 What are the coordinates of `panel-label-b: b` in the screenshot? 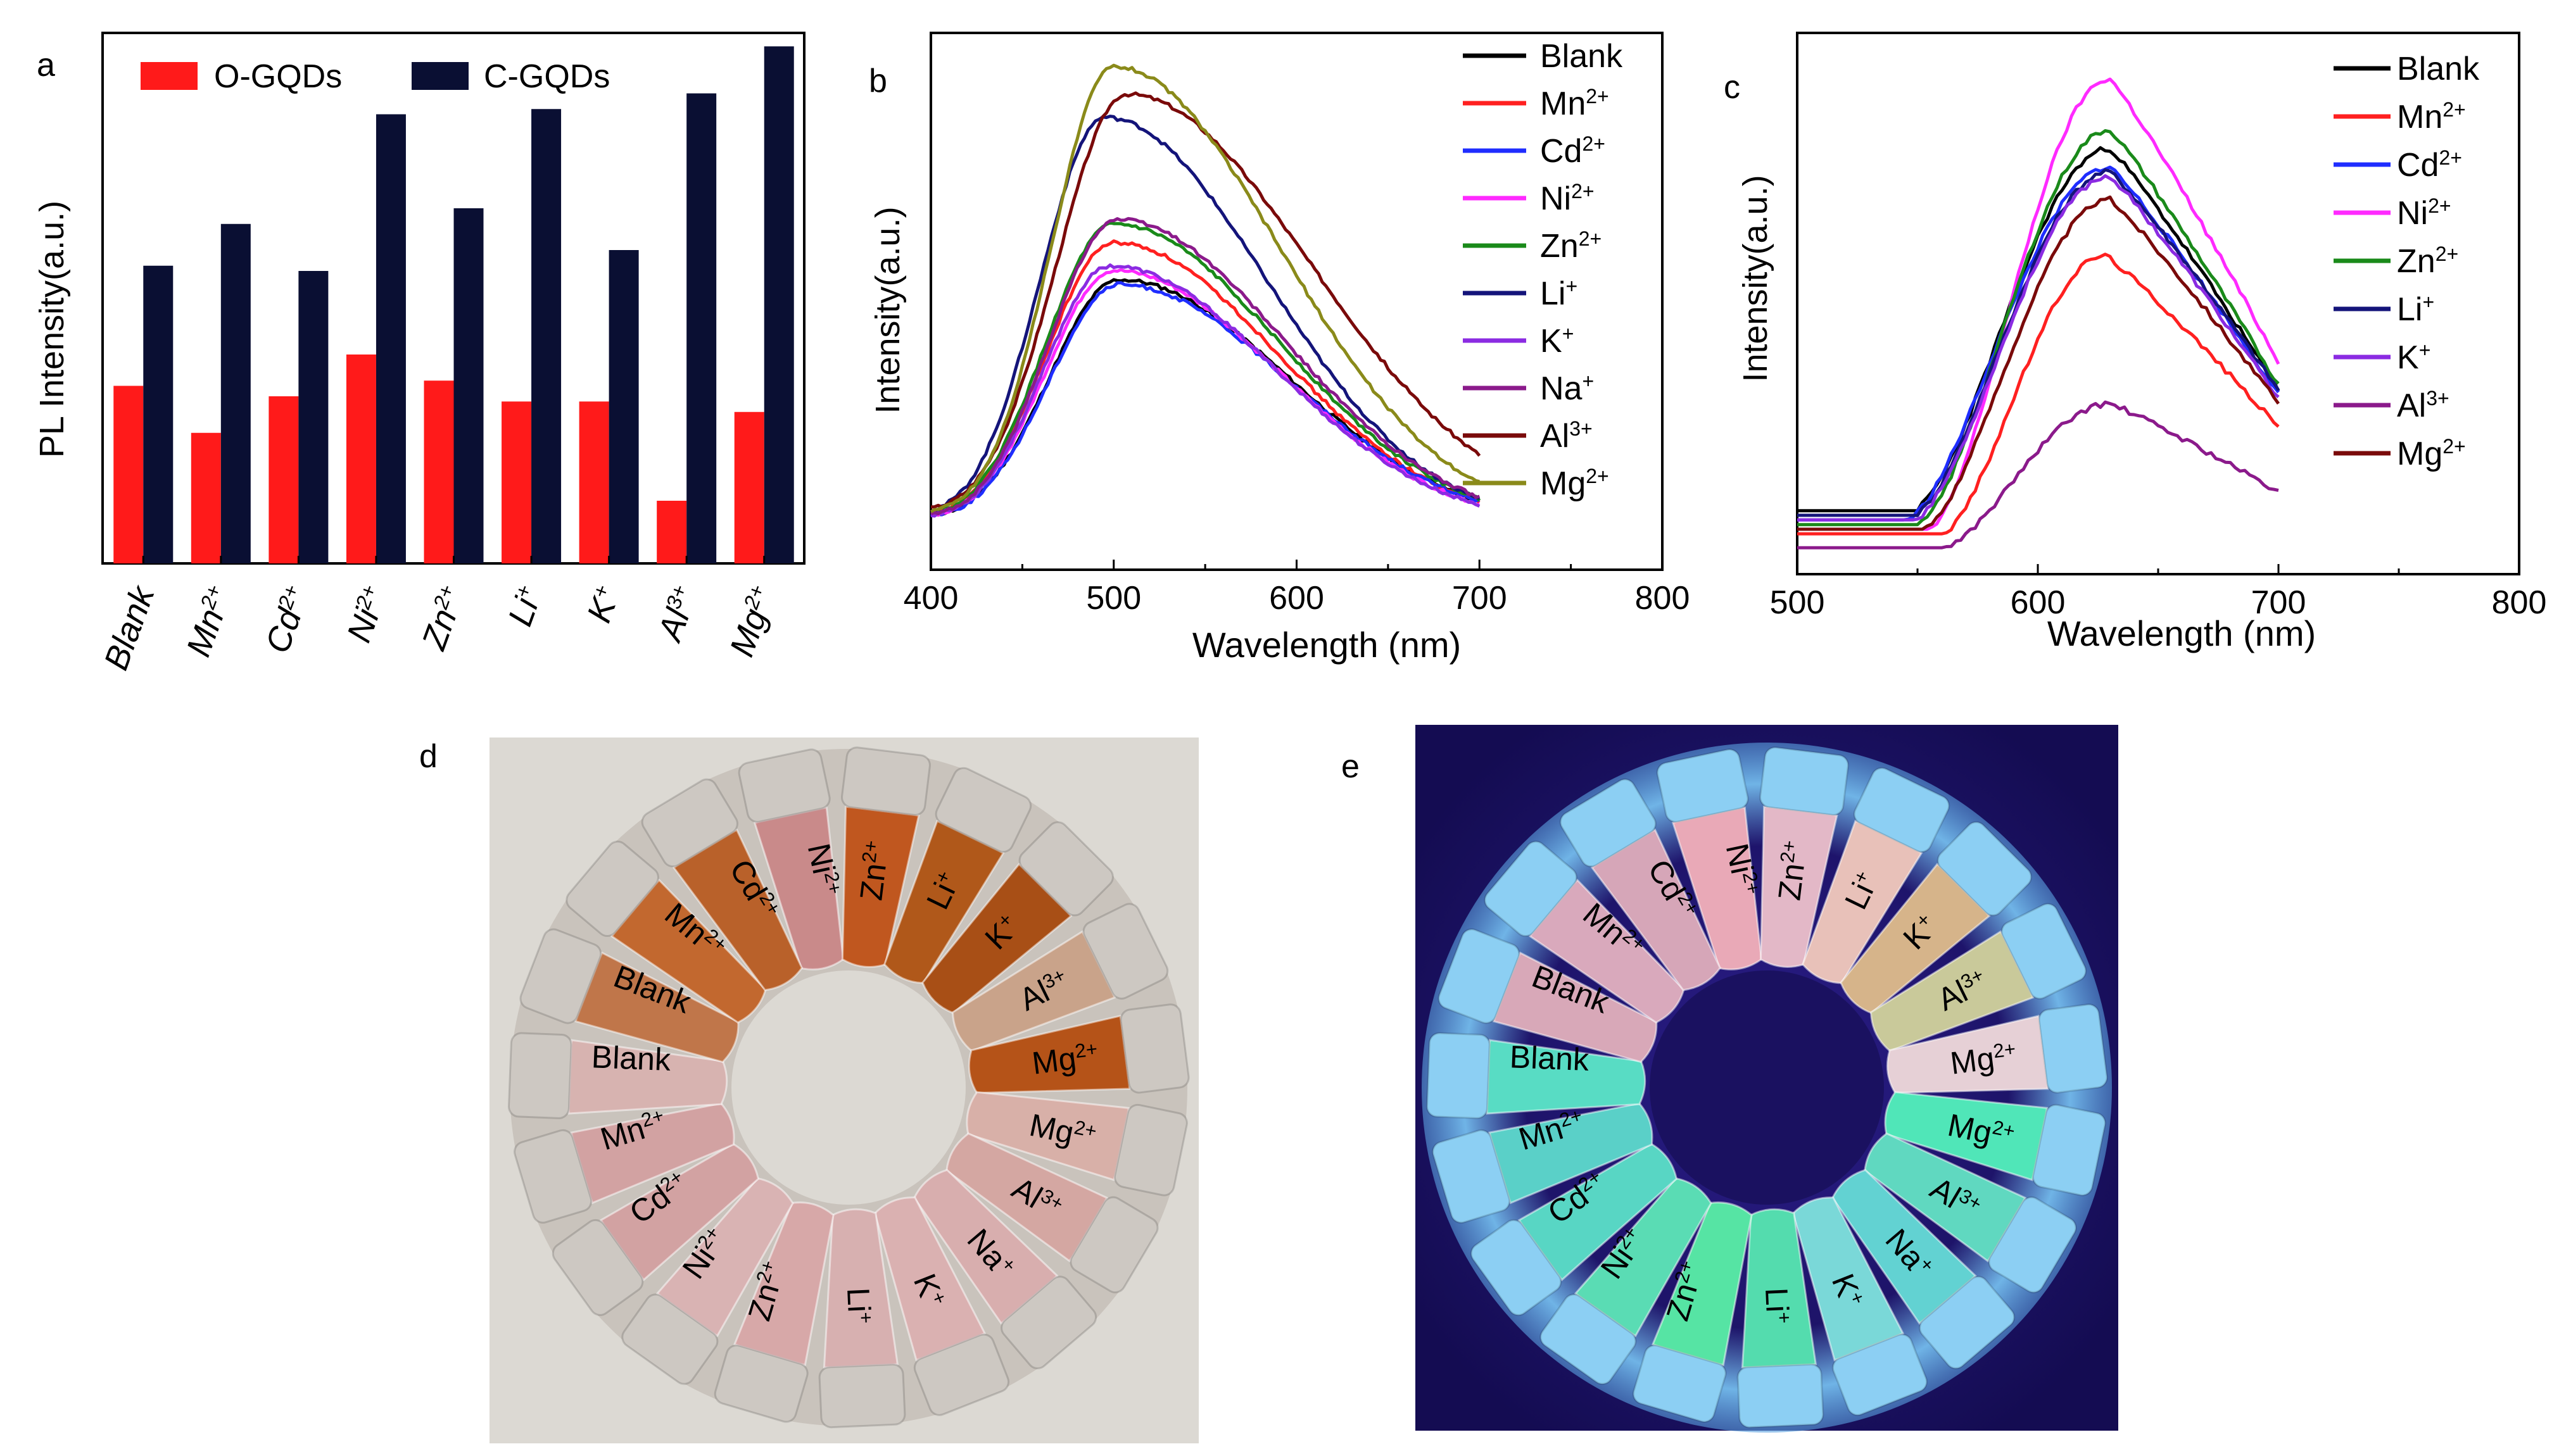 It's located at (878, 81).